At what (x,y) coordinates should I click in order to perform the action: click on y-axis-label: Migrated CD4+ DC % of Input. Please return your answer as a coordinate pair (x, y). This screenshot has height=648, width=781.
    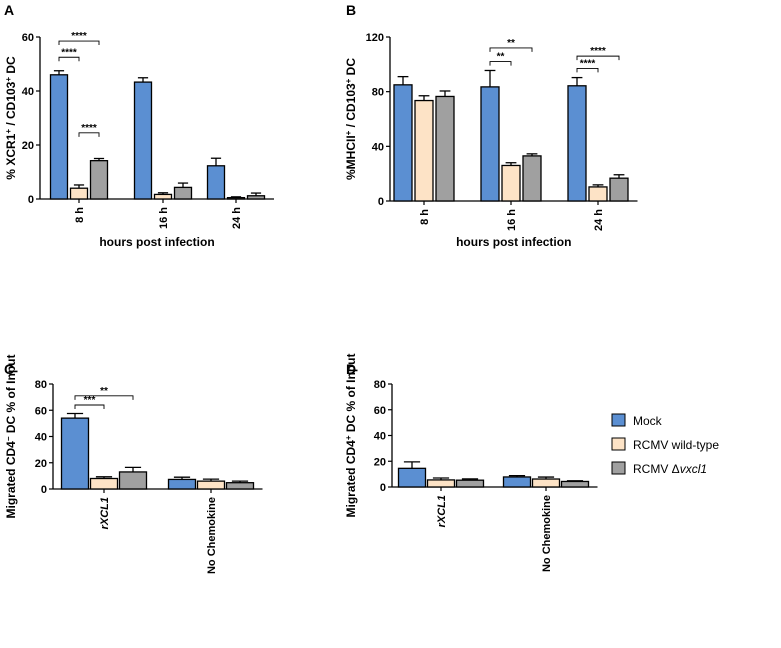
    Looking at the image, I should click on (351, 435).